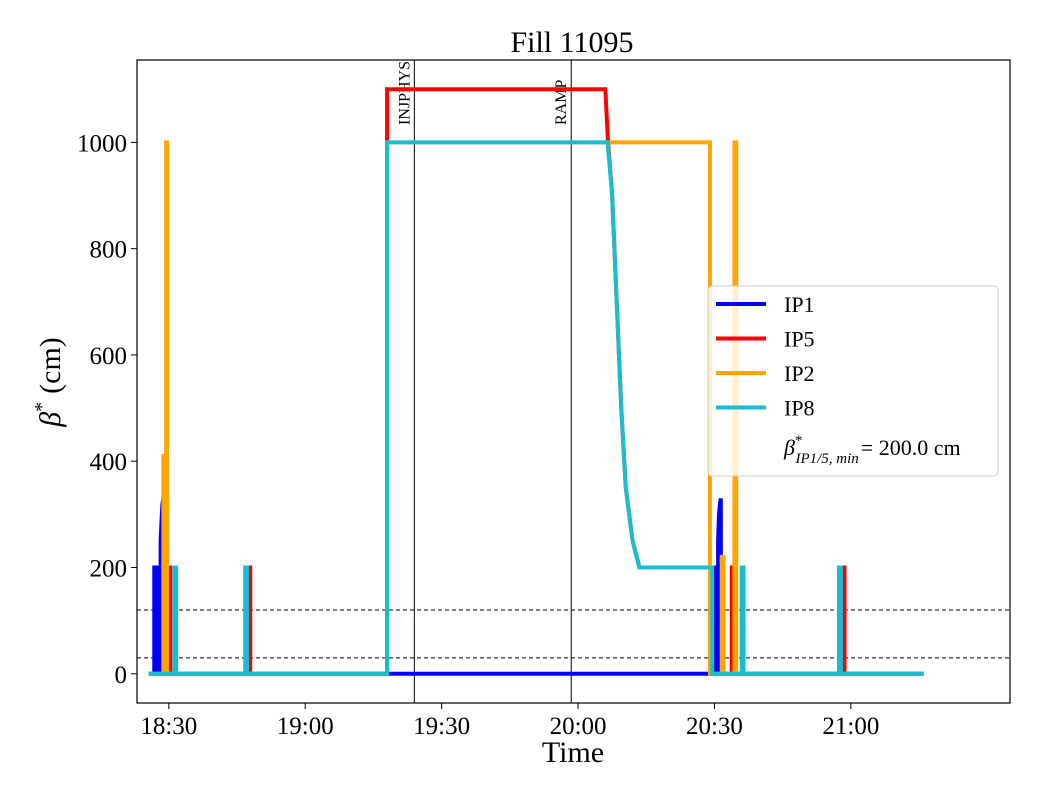 The image size is (1040, 800). What do you see at coordinates (911, 447) in the screenshot?
I see `legend-beta-value: = 200.0 cm` at bounding box center [911, 447].